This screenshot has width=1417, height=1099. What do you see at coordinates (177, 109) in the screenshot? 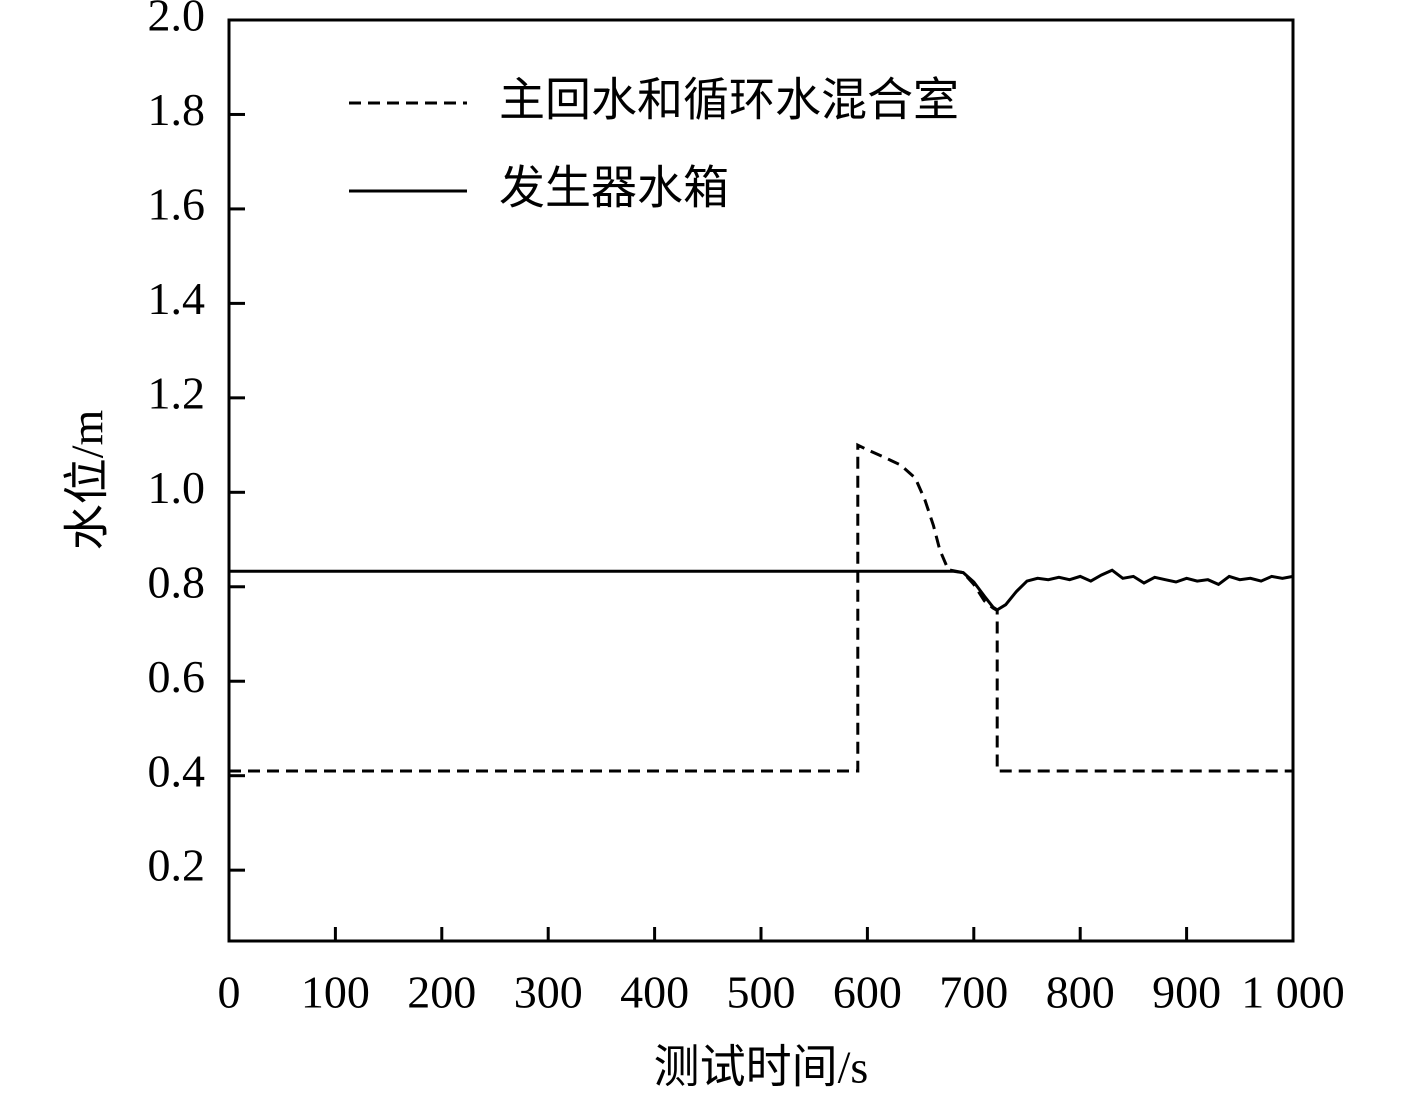
I see `y-tick-label: 1.8` at bounding box center [177, 109].